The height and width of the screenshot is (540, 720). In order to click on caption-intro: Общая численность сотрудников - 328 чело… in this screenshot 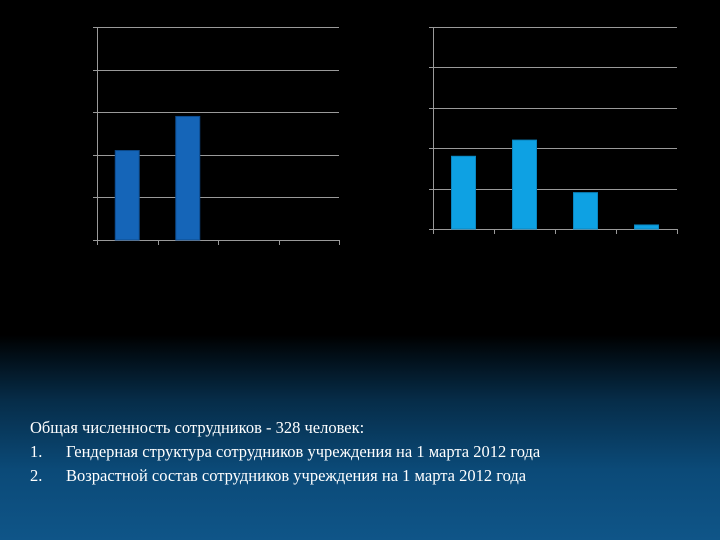, I will do `click(197, 427)`.